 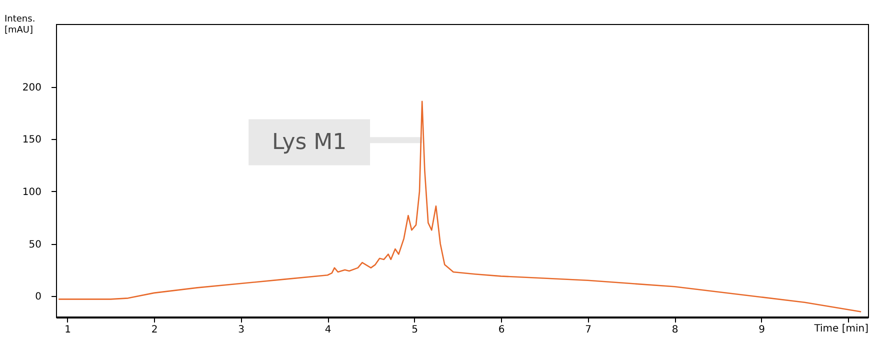 I want to click on x-tick-label: 2, so click(x=154, y=330).